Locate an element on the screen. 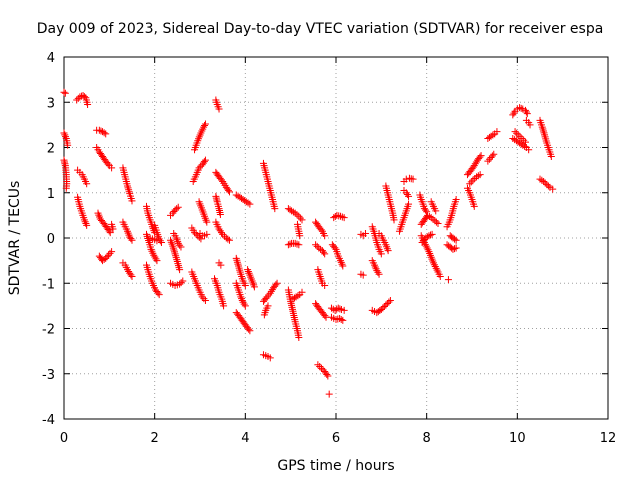 This screenshot has height=480, width=640. y-axis-label: SDTVAR / TECUs is located at coordinates (15, 238).